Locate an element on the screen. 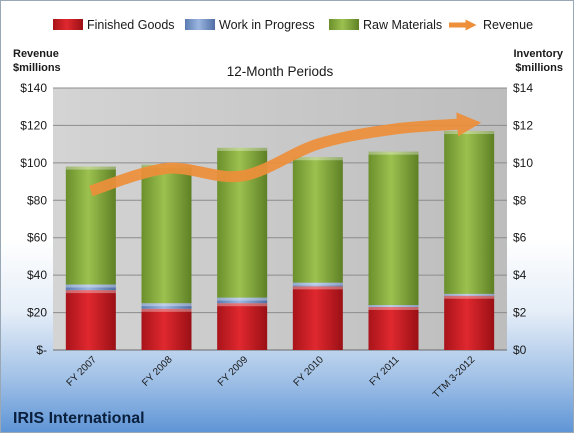  right-tick-label: $6 is located at coordinates (520, 238).